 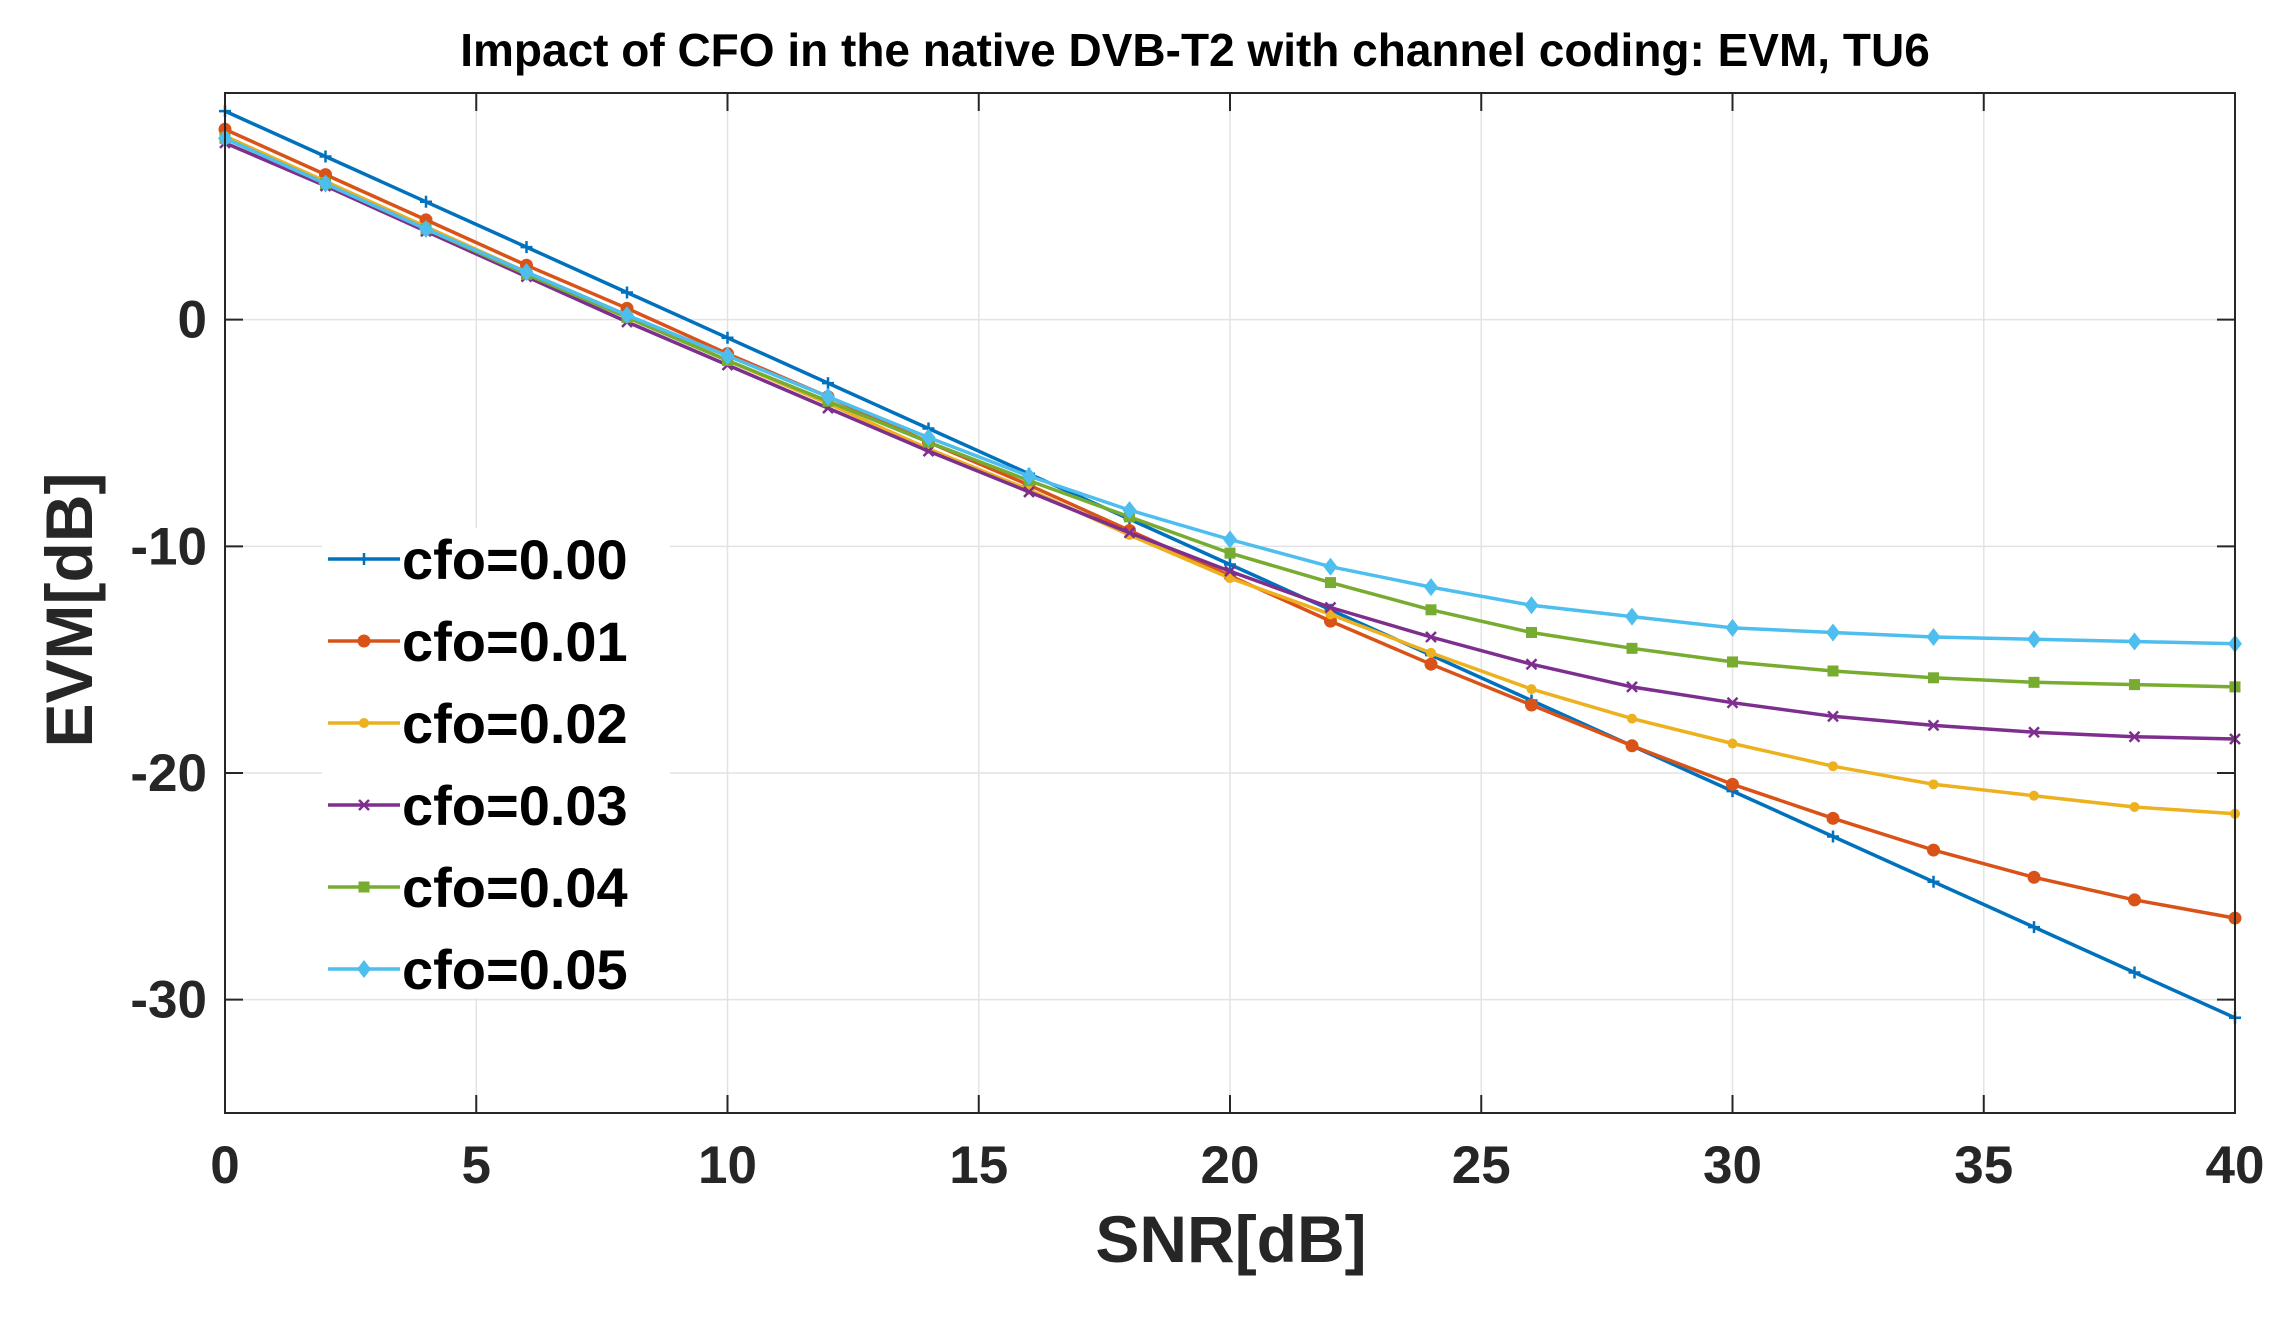 I want to click on legend-item: cfo=0.03, so click(x=478, y=805).